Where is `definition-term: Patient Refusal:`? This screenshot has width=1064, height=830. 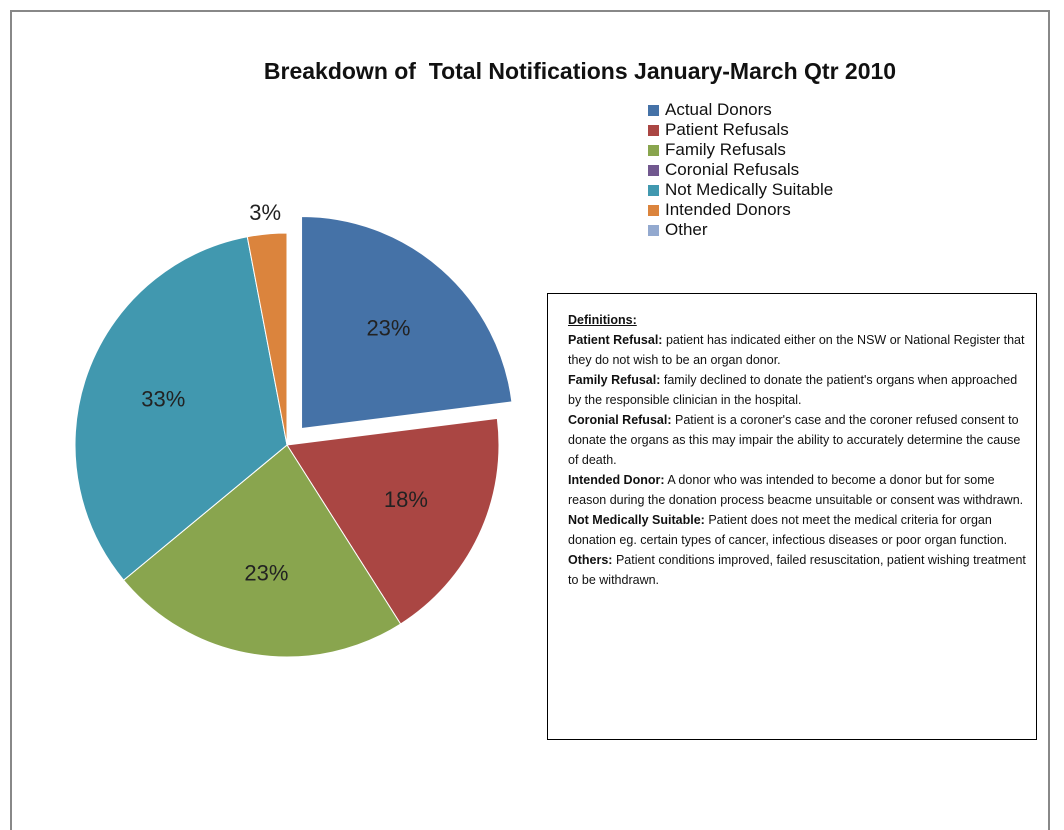
definition-term: Patient Refusal: is located at coordinates (615, 340).